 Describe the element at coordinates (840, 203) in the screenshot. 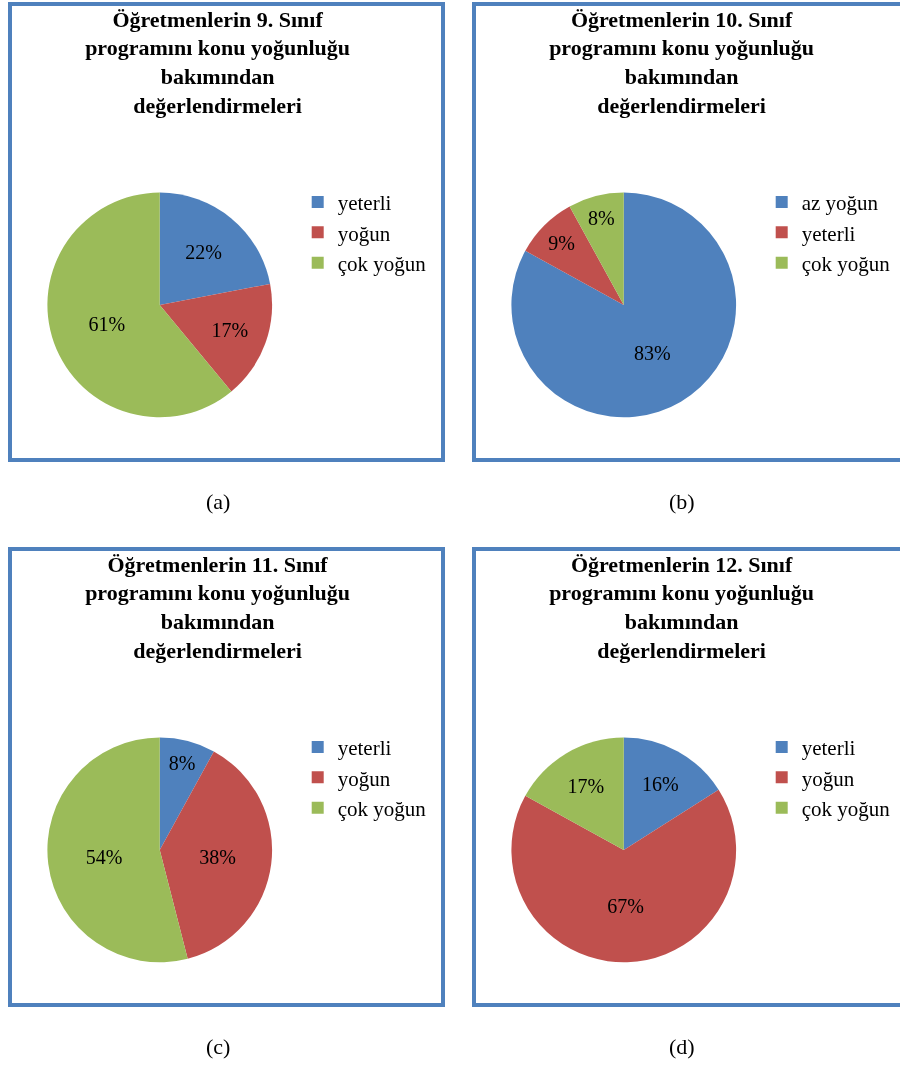

I see `legend-label: az yoğun` at that location.